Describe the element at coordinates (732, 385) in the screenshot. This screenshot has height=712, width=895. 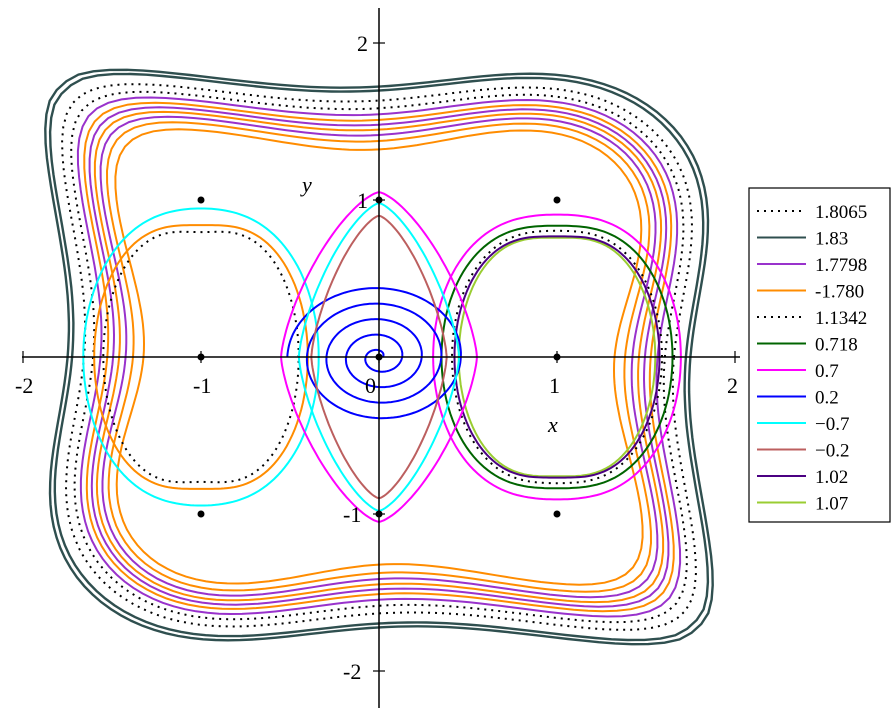
I see `x-tick-label: 2` at that location.